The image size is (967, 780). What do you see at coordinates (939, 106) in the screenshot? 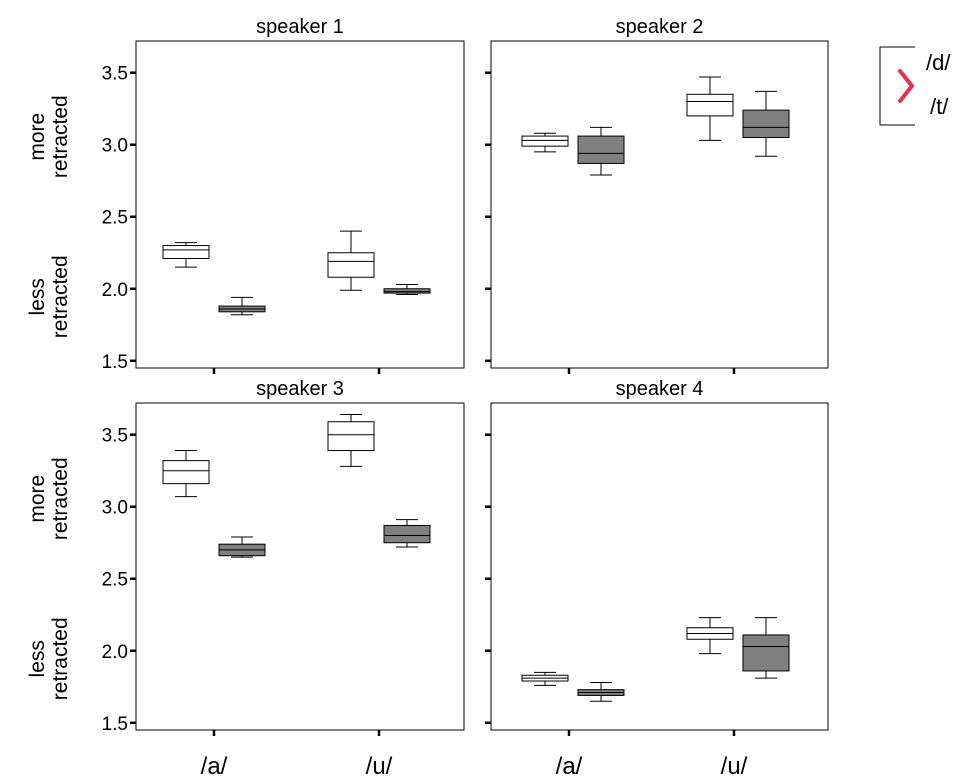
I see `legend-entry-t: /t/` at bounding box center [939, 106].